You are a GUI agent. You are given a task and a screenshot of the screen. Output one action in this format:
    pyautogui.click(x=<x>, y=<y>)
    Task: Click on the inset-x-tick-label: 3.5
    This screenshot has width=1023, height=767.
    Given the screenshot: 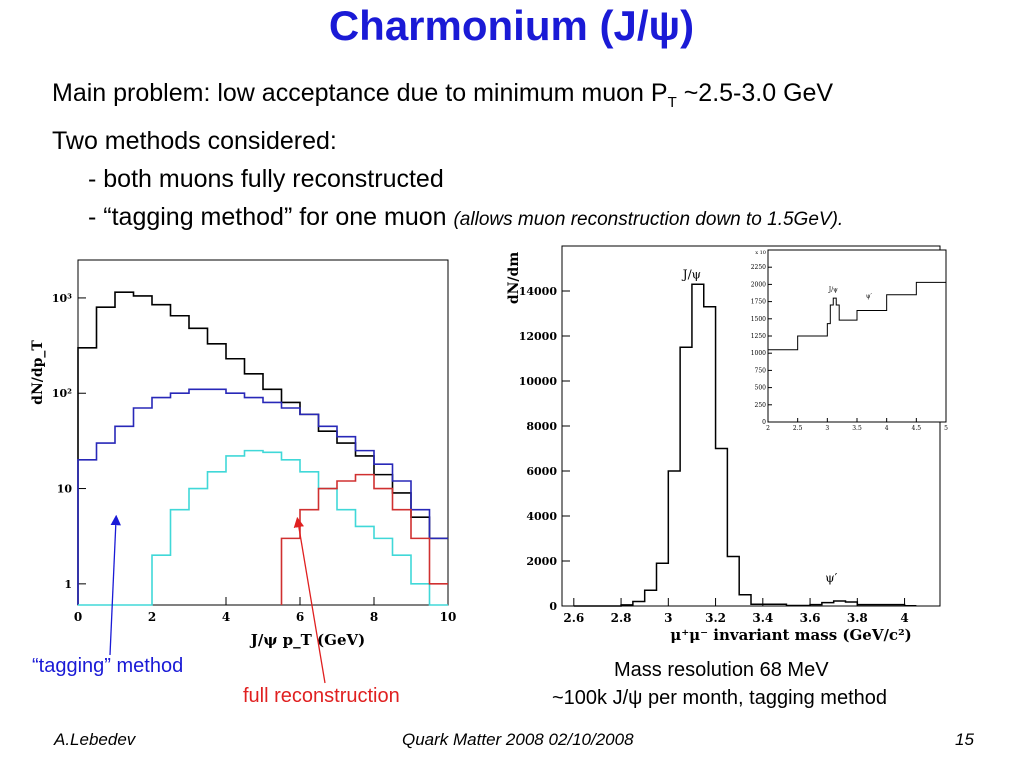 What is the action you would take?
    pyautogui.click(x=857, y=428)
    